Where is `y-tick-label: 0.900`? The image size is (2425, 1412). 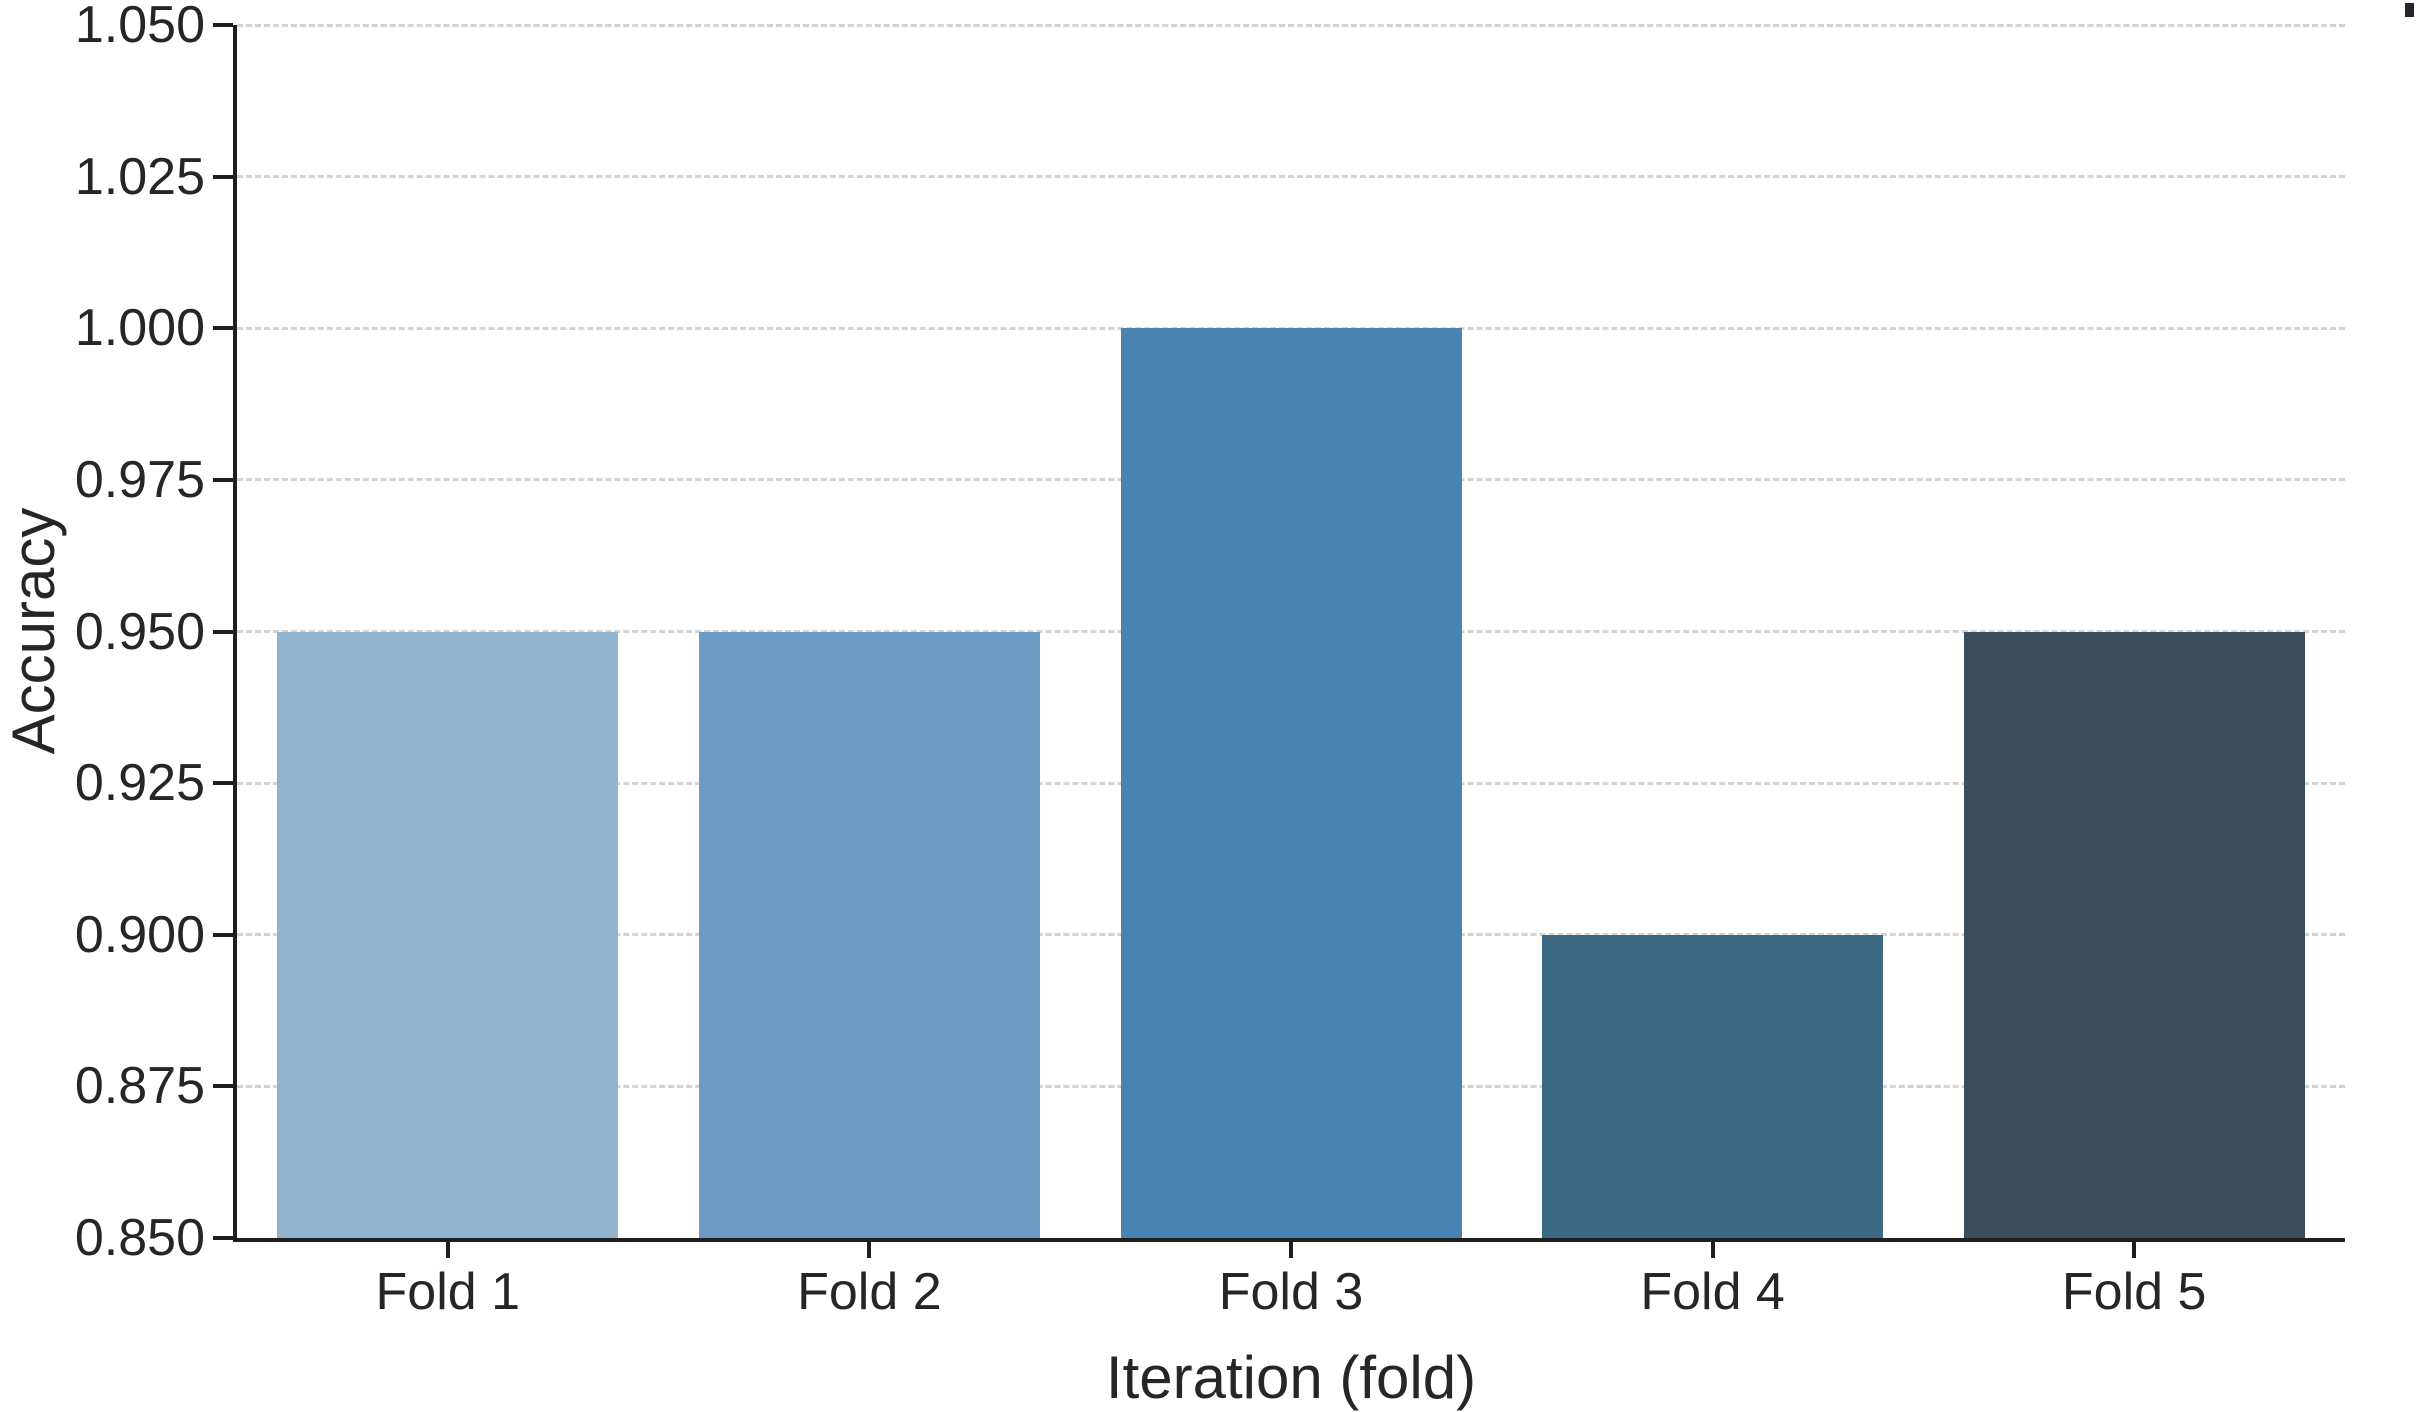
y-tick-label: 0.900 is located at coordinates (139, 934).